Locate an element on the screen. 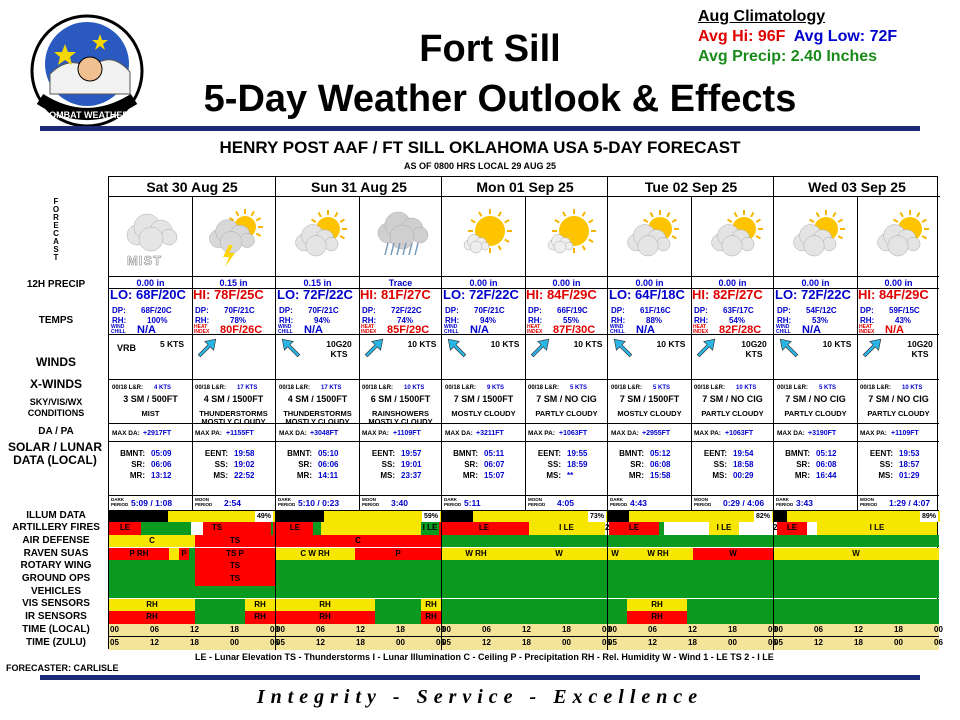 The image size is (960, 720). impact-raven-segment: P is located at coordinates (398, 553).